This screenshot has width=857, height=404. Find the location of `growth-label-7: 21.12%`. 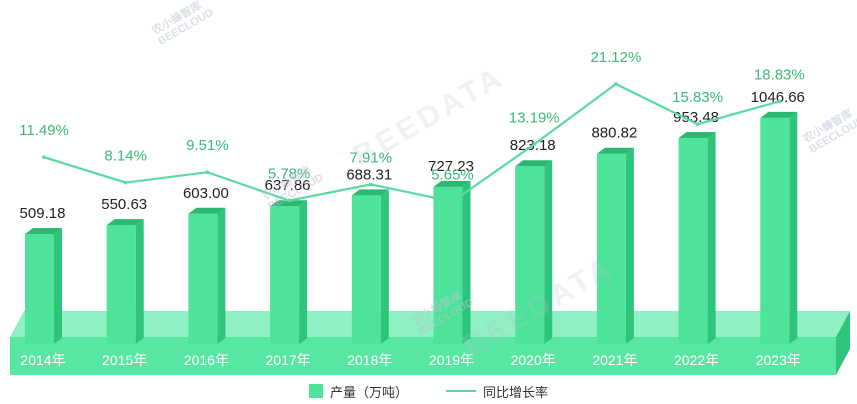

growth-label-7: 21.12% is located at coordinates (615, 57).